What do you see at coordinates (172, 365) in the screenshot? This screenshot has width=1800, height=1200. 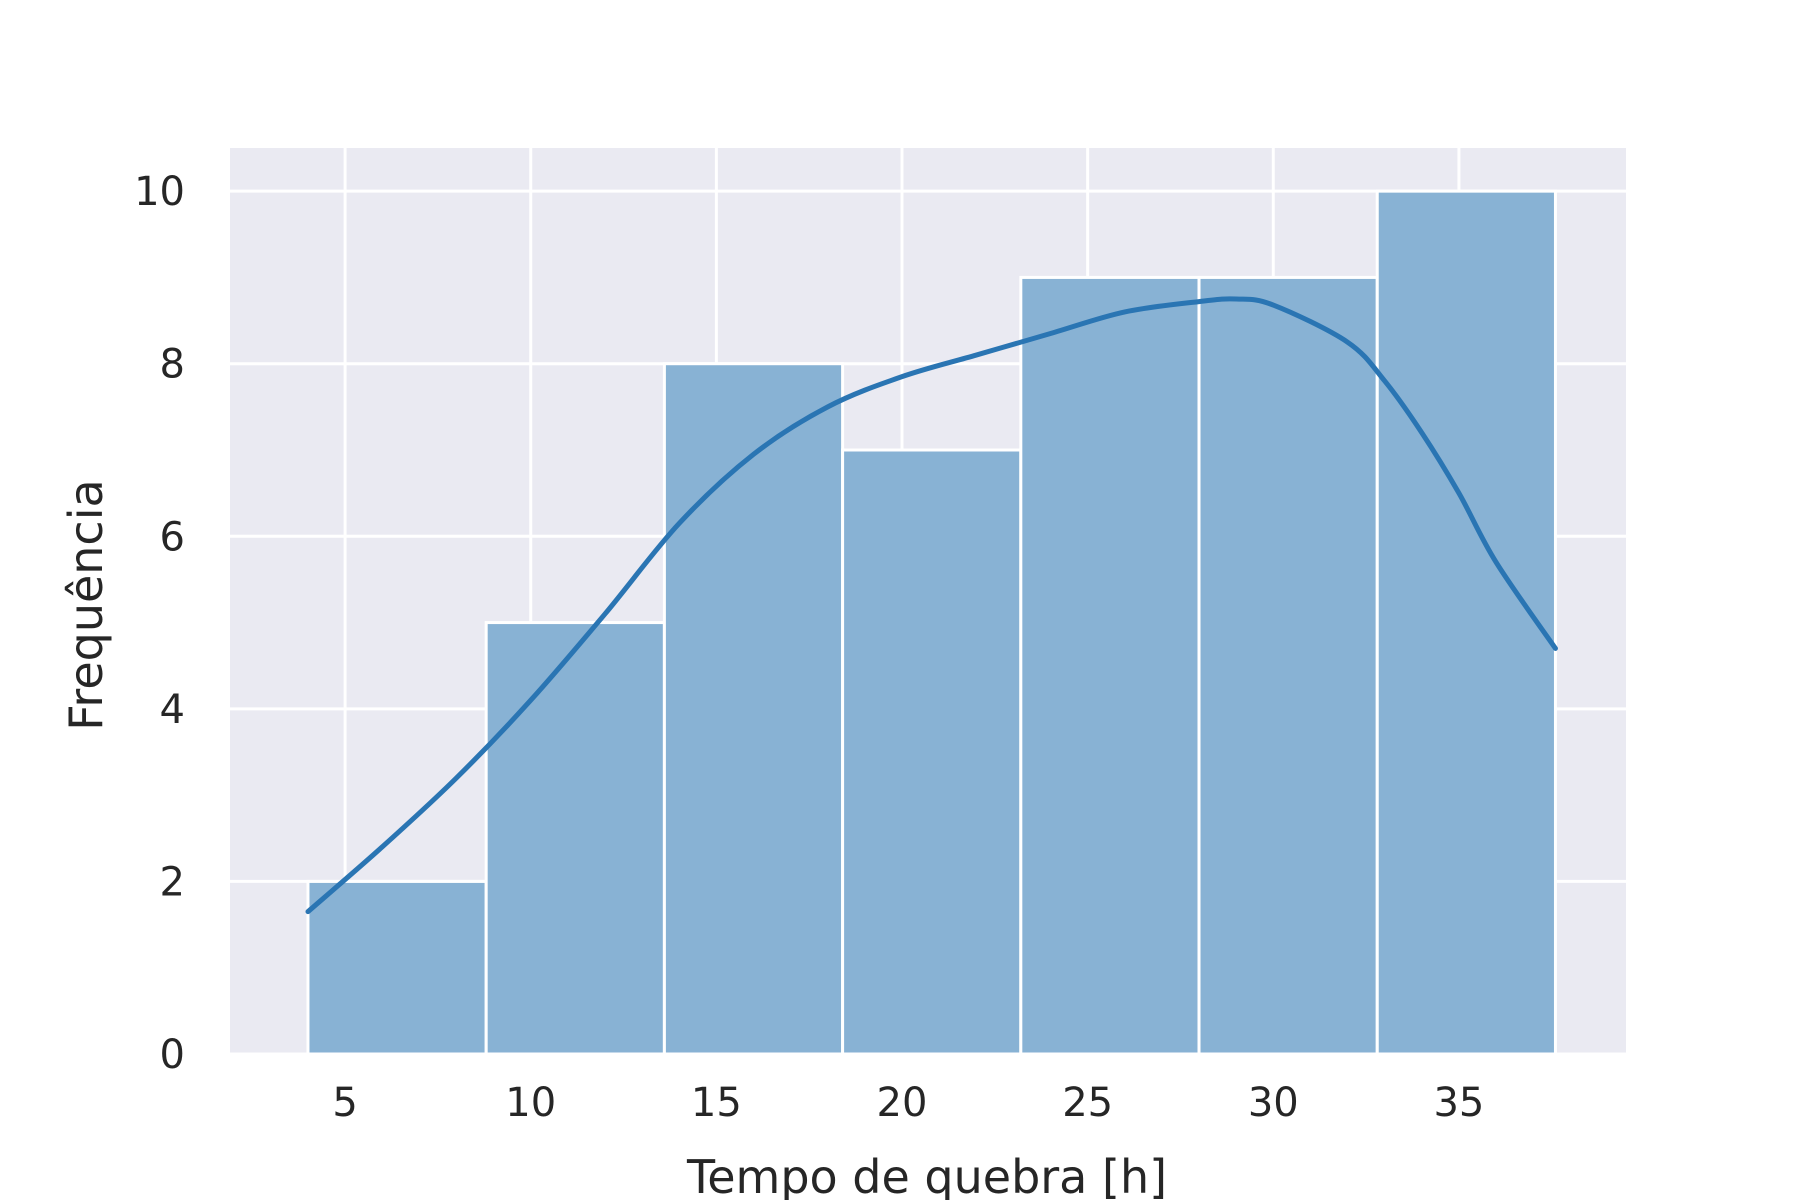 I see `y-tick-label: 8` at bounding box center [172, 365].